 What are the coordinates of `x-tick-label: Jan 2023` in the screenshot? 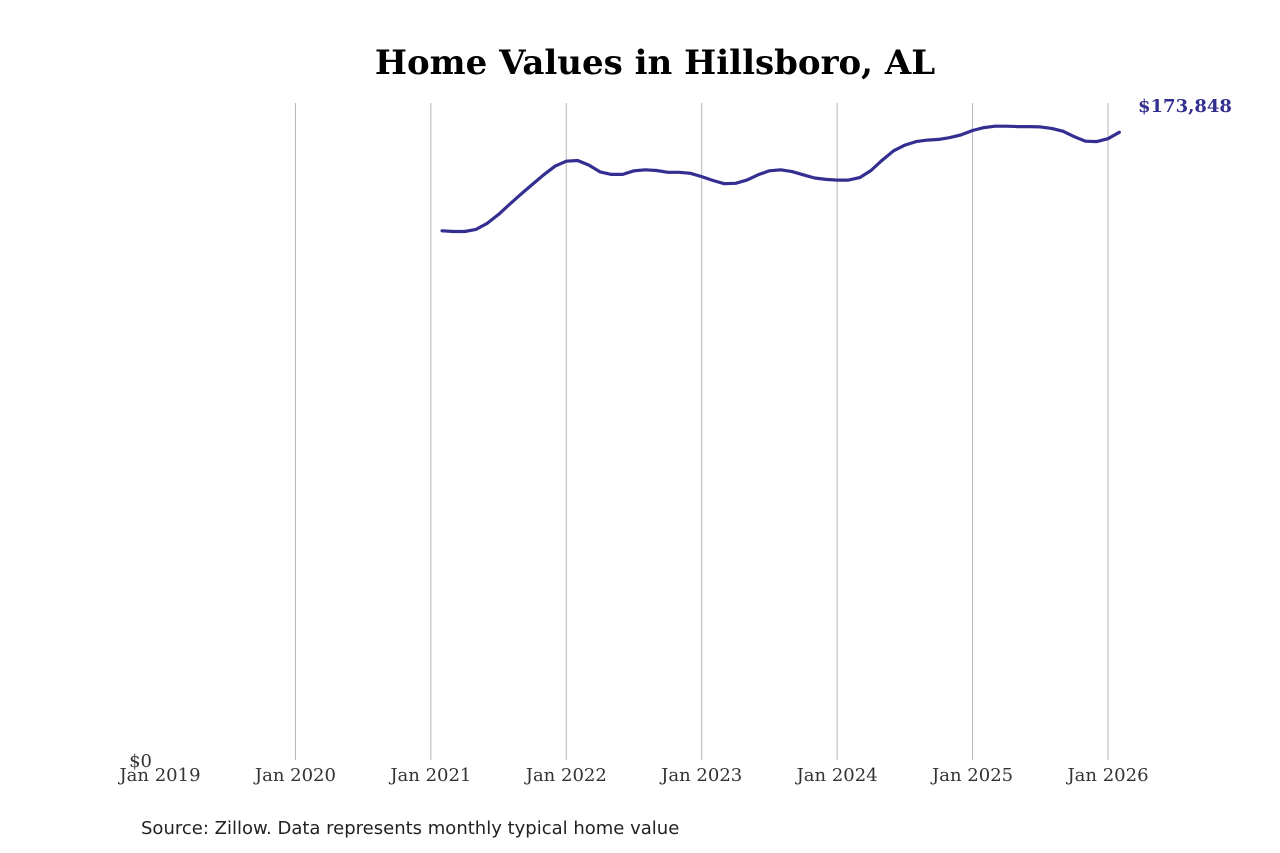 It's located at (700, 775).